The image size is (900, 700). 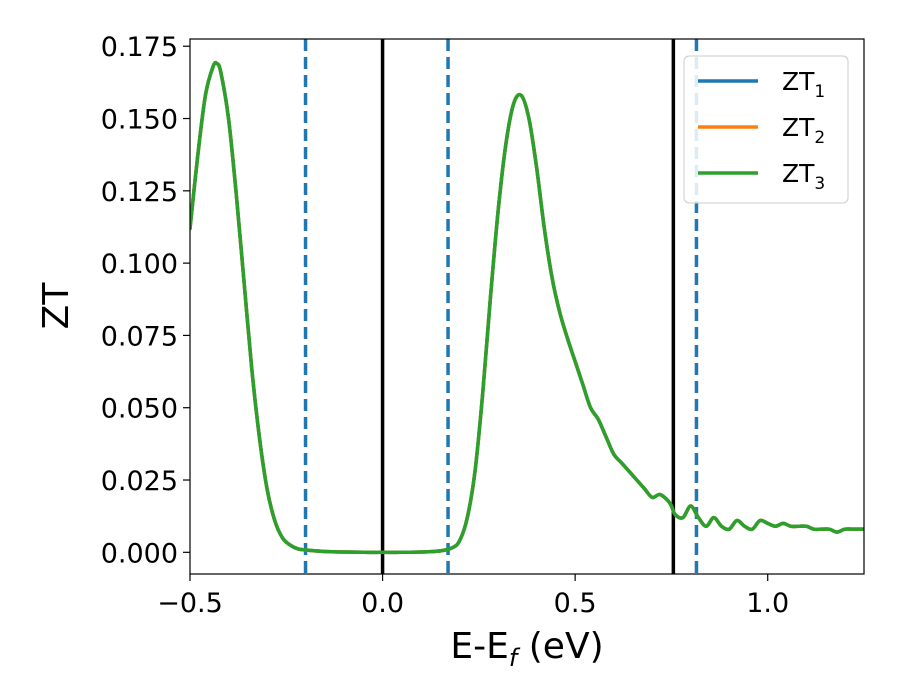 I want to click on legend: ZT1 ZT2 ZT3, so click(x=766, y=129).